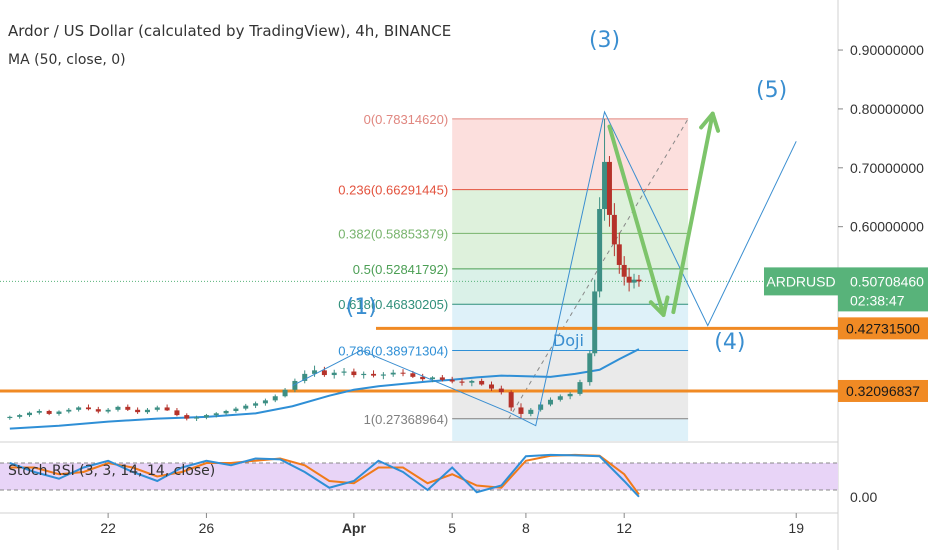 The width and height of the screenshot is (932, 550). I want to click on y-tick-label: 0.90000000, so click(887, 50).